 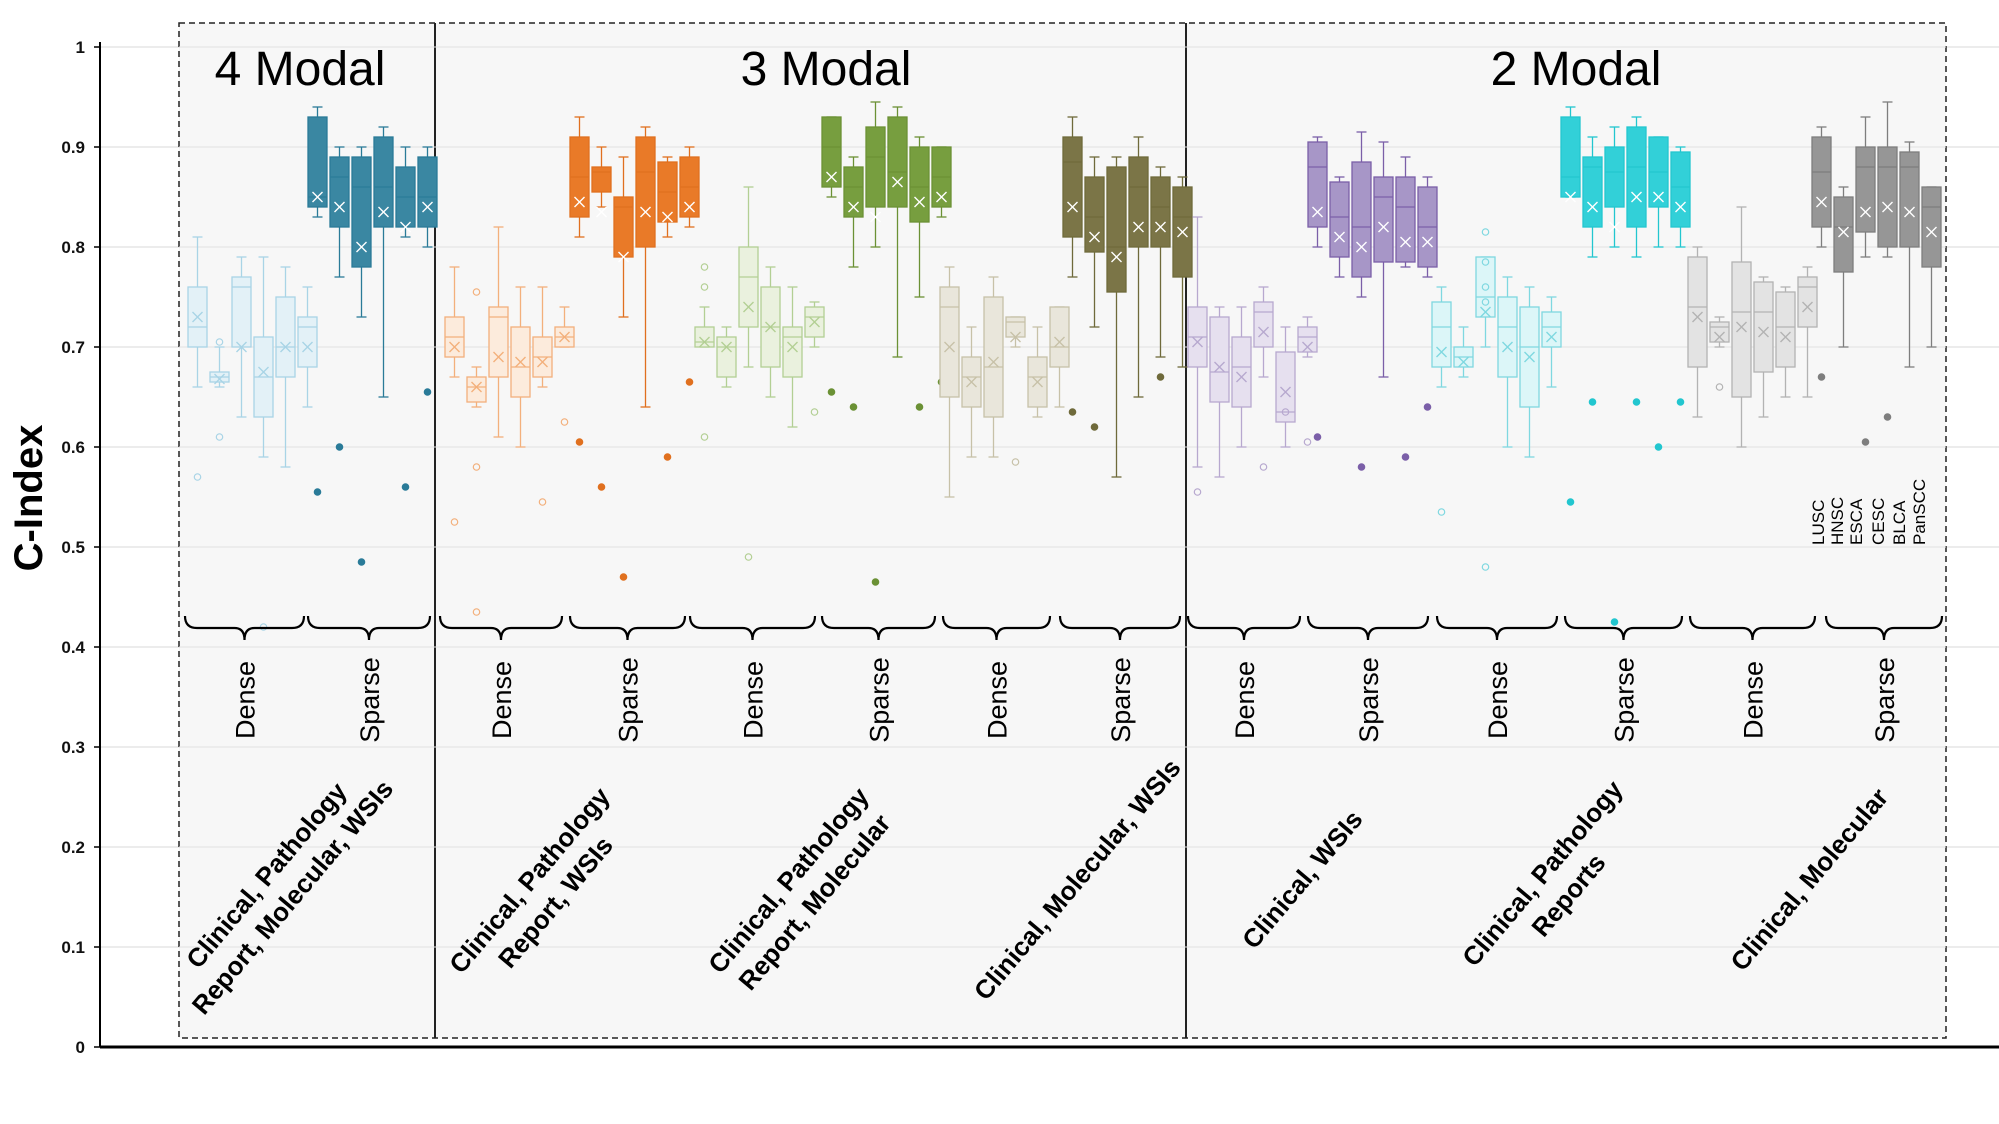 What do you see at coordinates (405, 227) in the screenshot?
I see `series-1-box-4-mean` at bounding box center [405, 227].